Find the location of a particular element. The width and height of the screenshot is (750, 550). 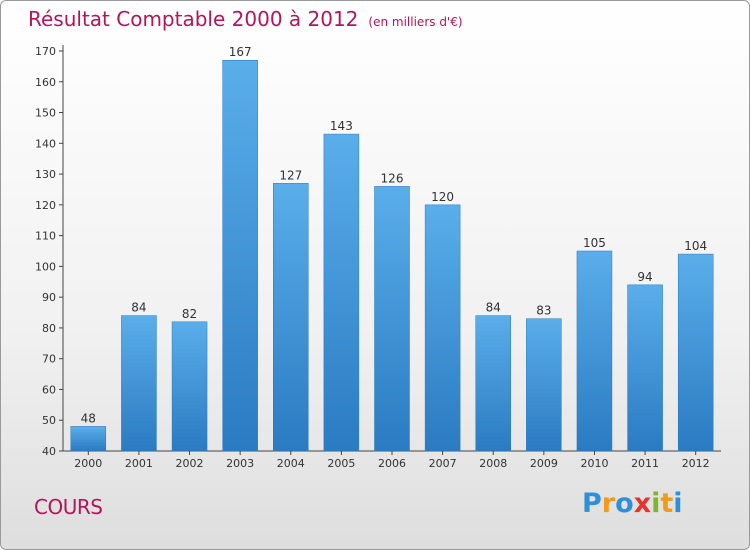

bar-value-label: 83 is located at coordinates (543, 311).